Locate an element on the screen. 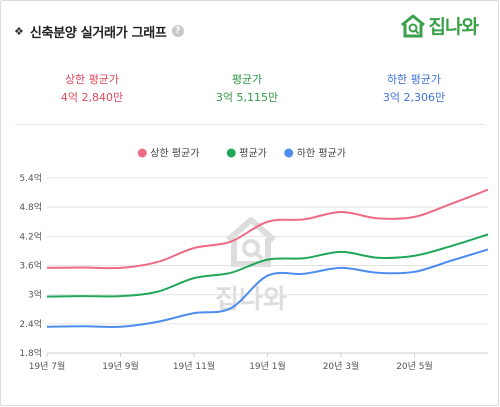  stat-upper-average: 상한 평균가 4억 2,840만 is located at coordinates (92, 89).